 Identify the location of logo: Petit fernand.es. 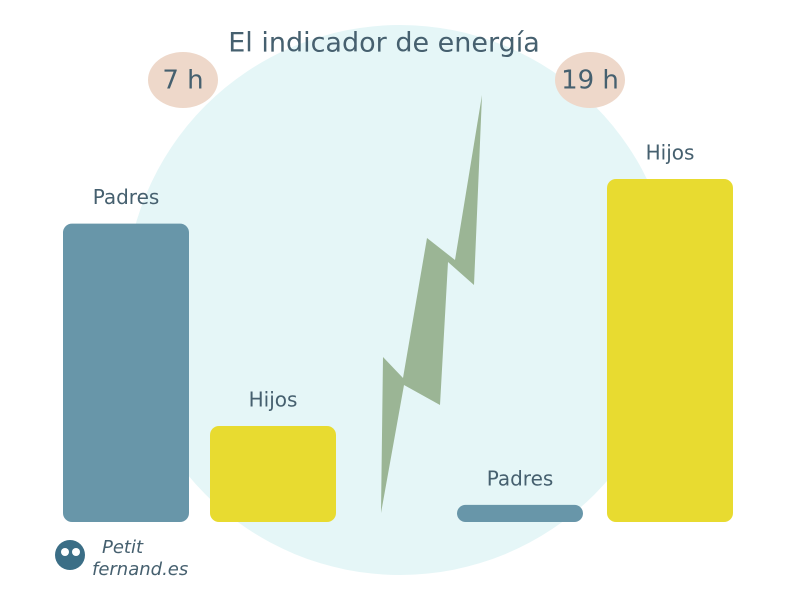
(121, 558).